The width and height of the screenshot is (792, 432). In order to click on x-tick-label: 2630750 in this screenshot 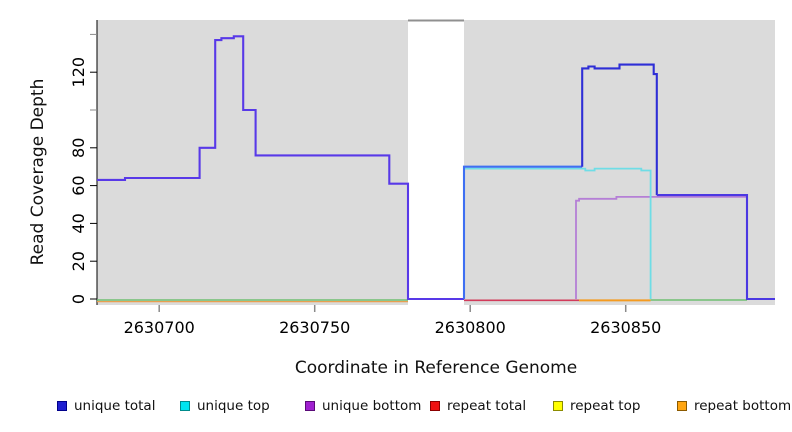, I will do `click(314, 327)`.